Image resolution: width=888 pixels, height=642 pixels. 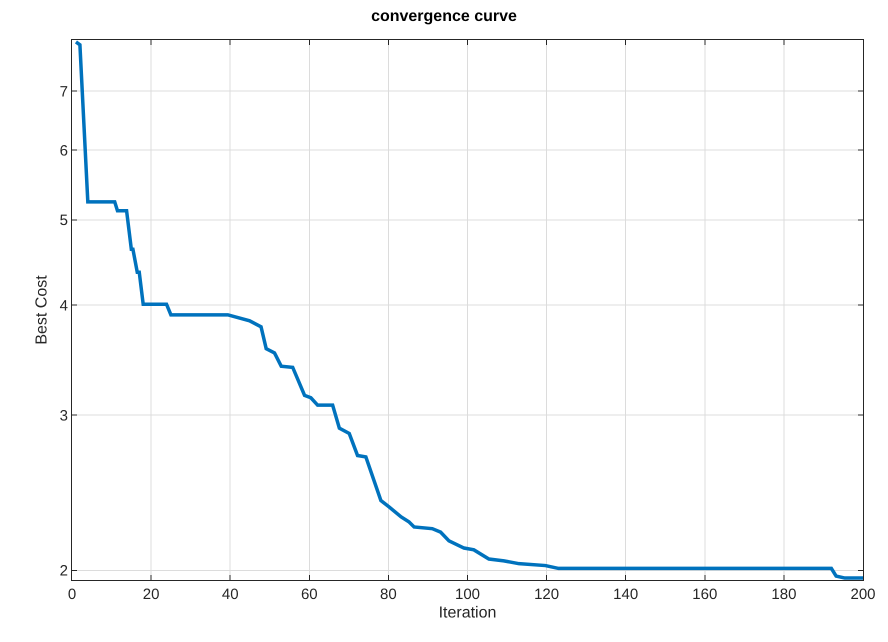 What do you see at coordinates (64, 91) in the screenshot?
I see `y-tick-label: 7` at bounding box center [64, 91].